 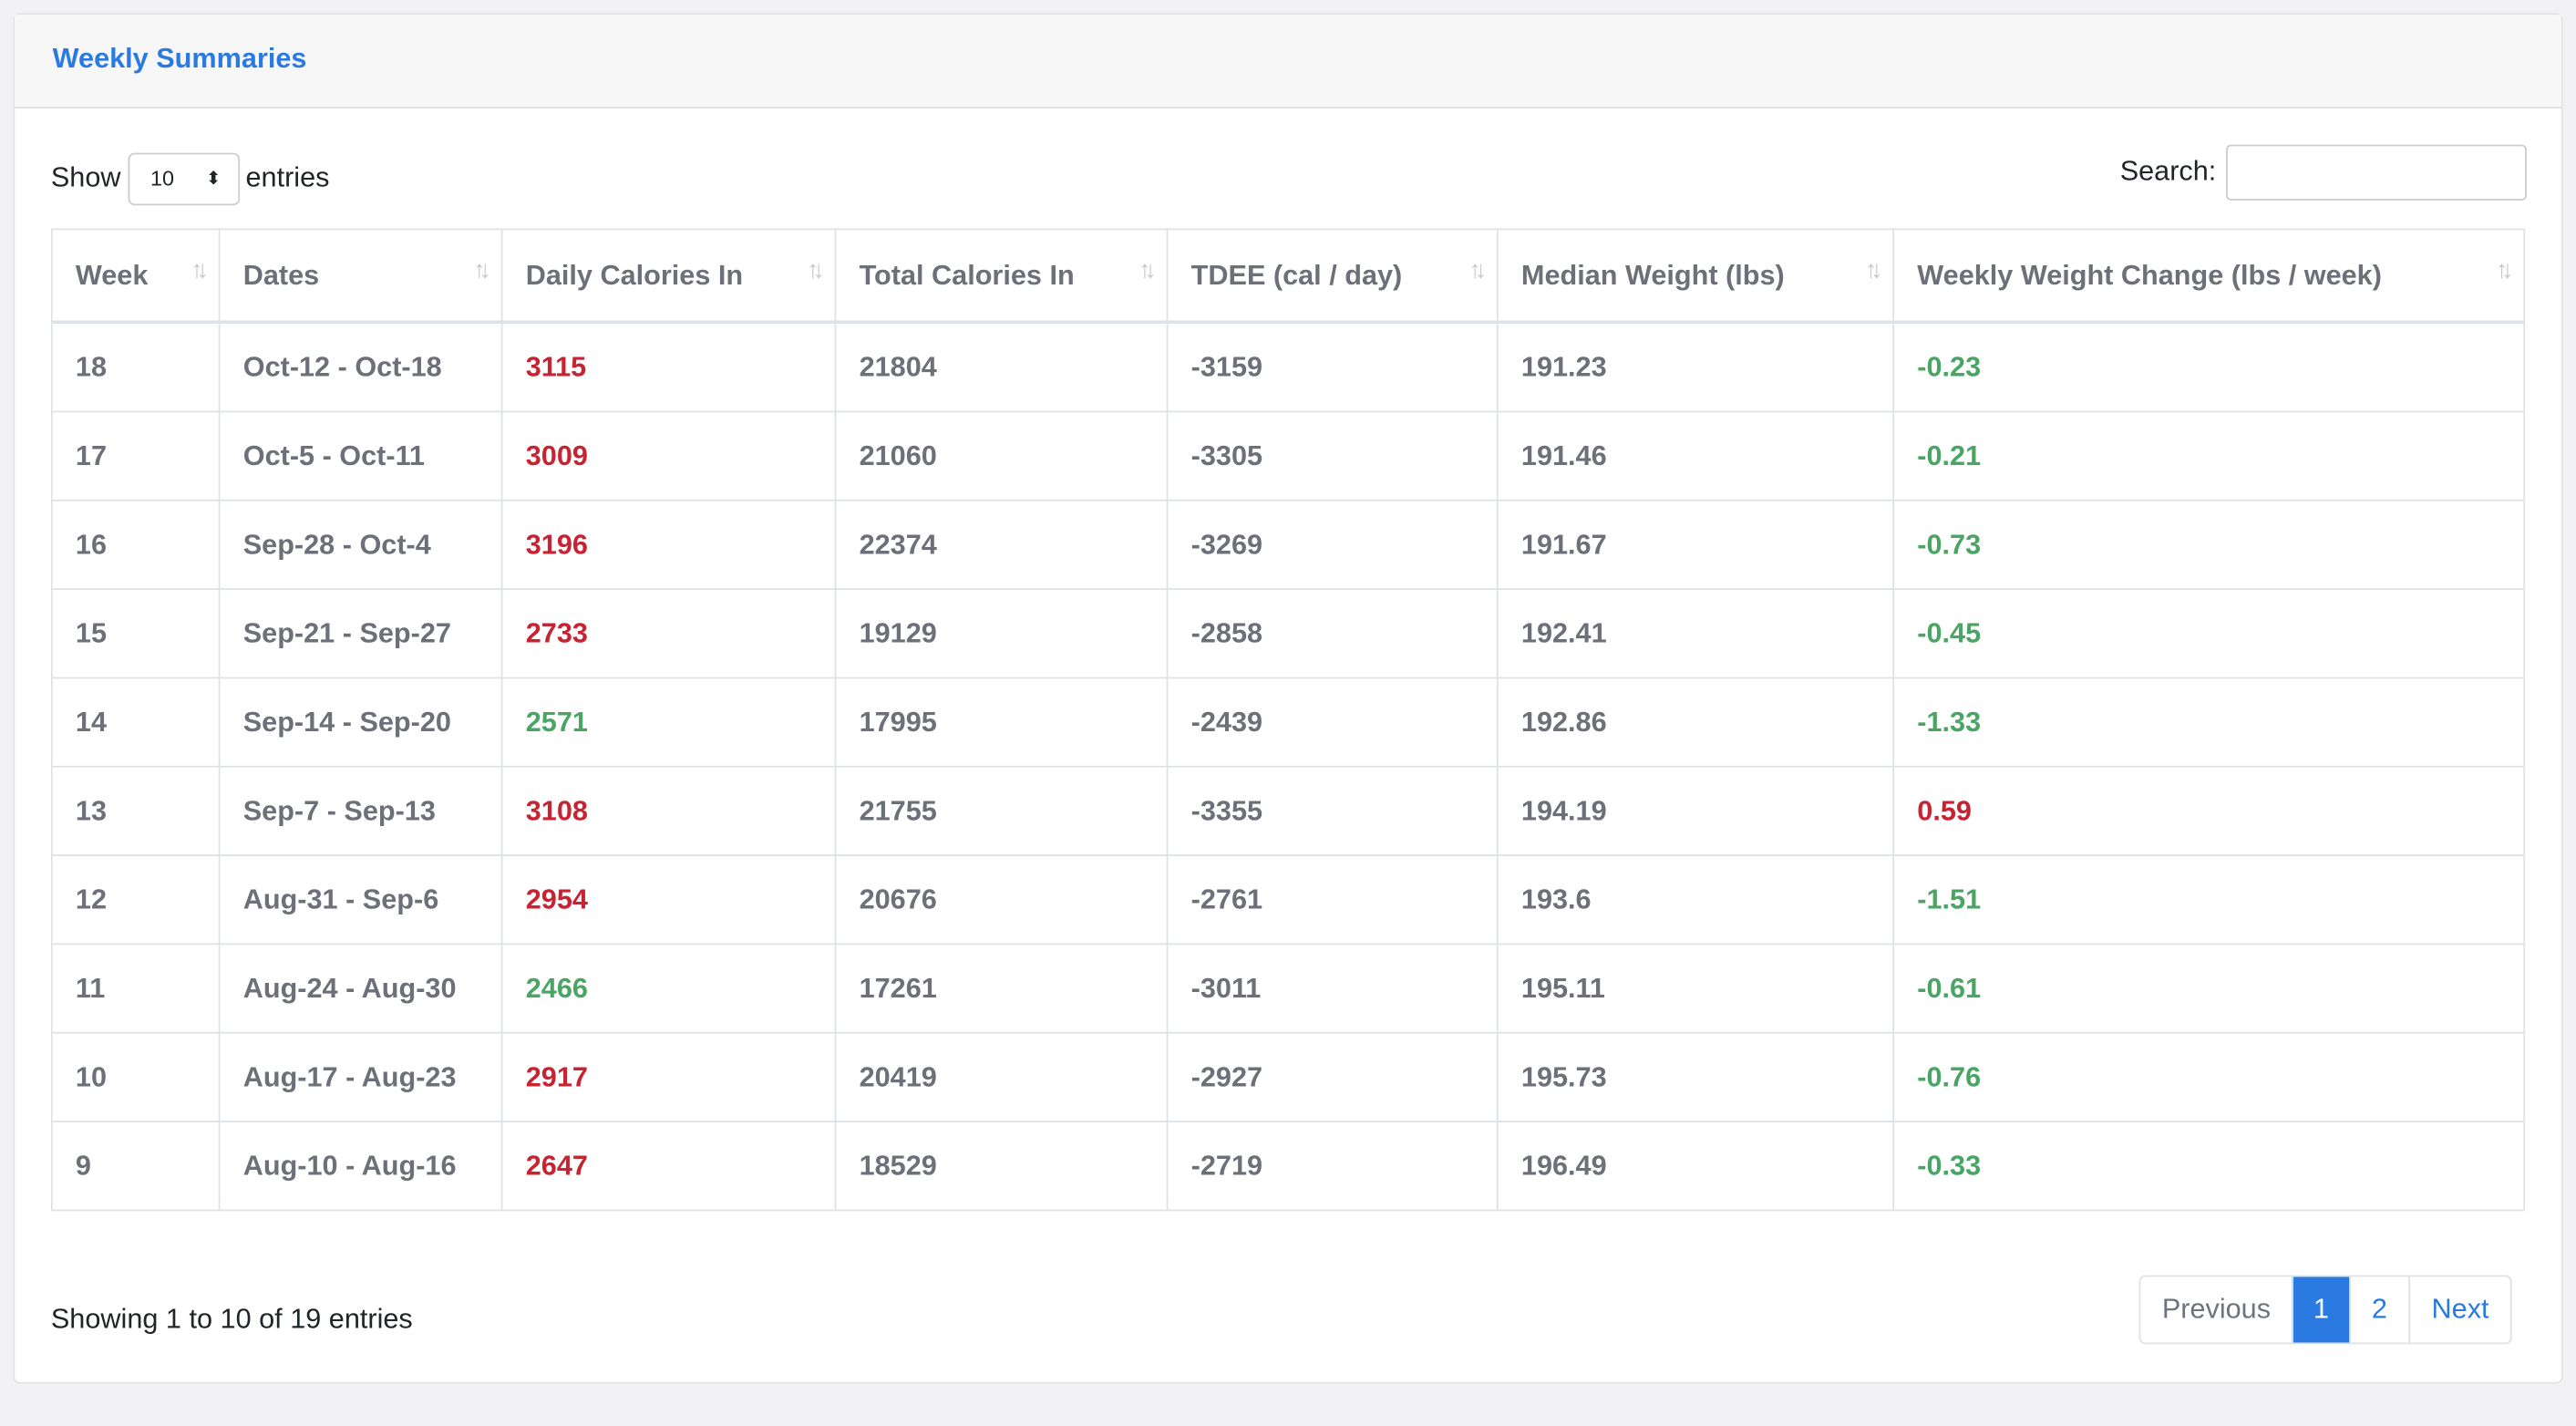 I want to click on table-cell: -1.33, so click(x=2209, y=721).